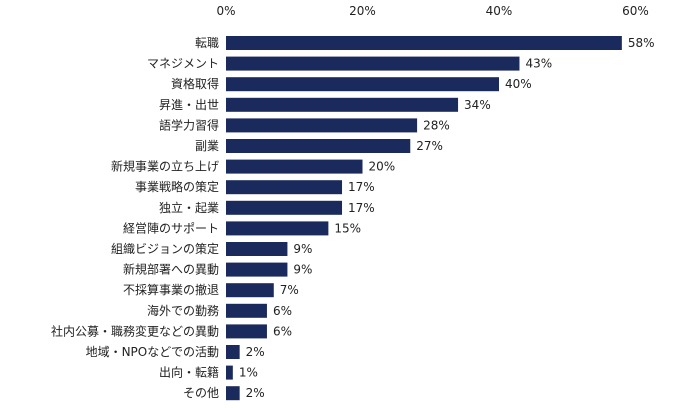 Image resolution: width=677 pixels, height=410 pixels. Describe the element at coordinates (189, 207) in the screenshot. I see `category-label: 独立・起業` at that location.